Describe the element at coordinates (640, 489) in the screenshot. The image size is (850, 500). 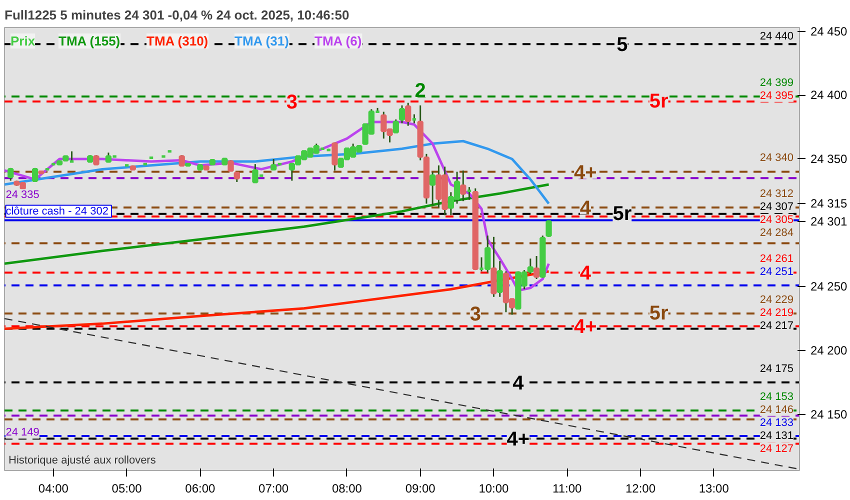
I see `x-tick-label: 12:00` at that location.